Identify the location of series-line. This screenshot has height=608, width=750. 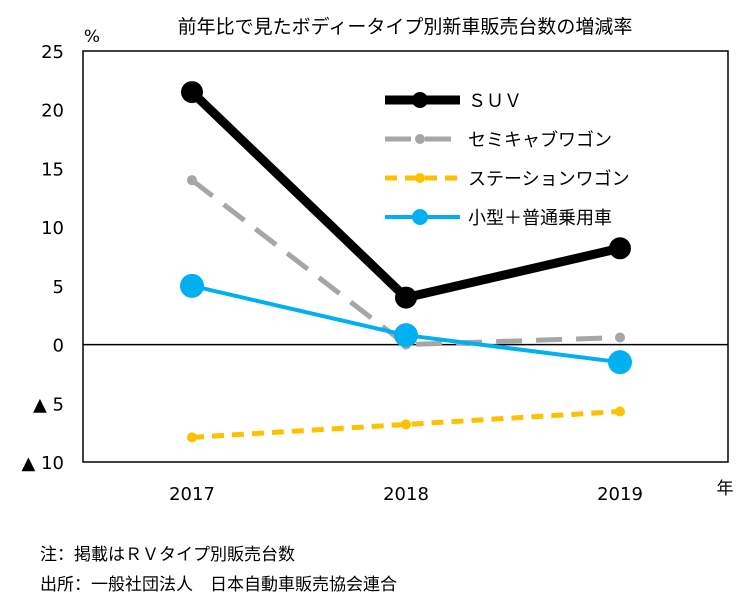
(406, 424).